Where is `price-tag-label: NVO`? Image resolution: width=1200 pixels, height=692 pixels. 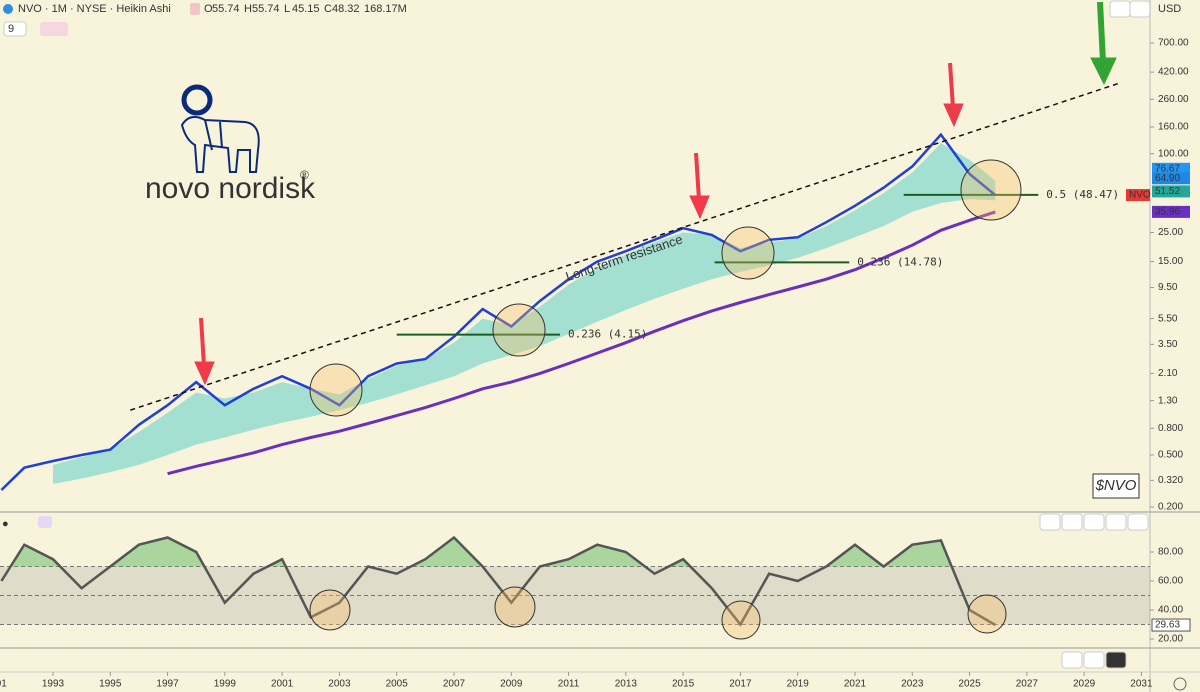
price-tag-label: NVO is located at coordinates (1140, 195).